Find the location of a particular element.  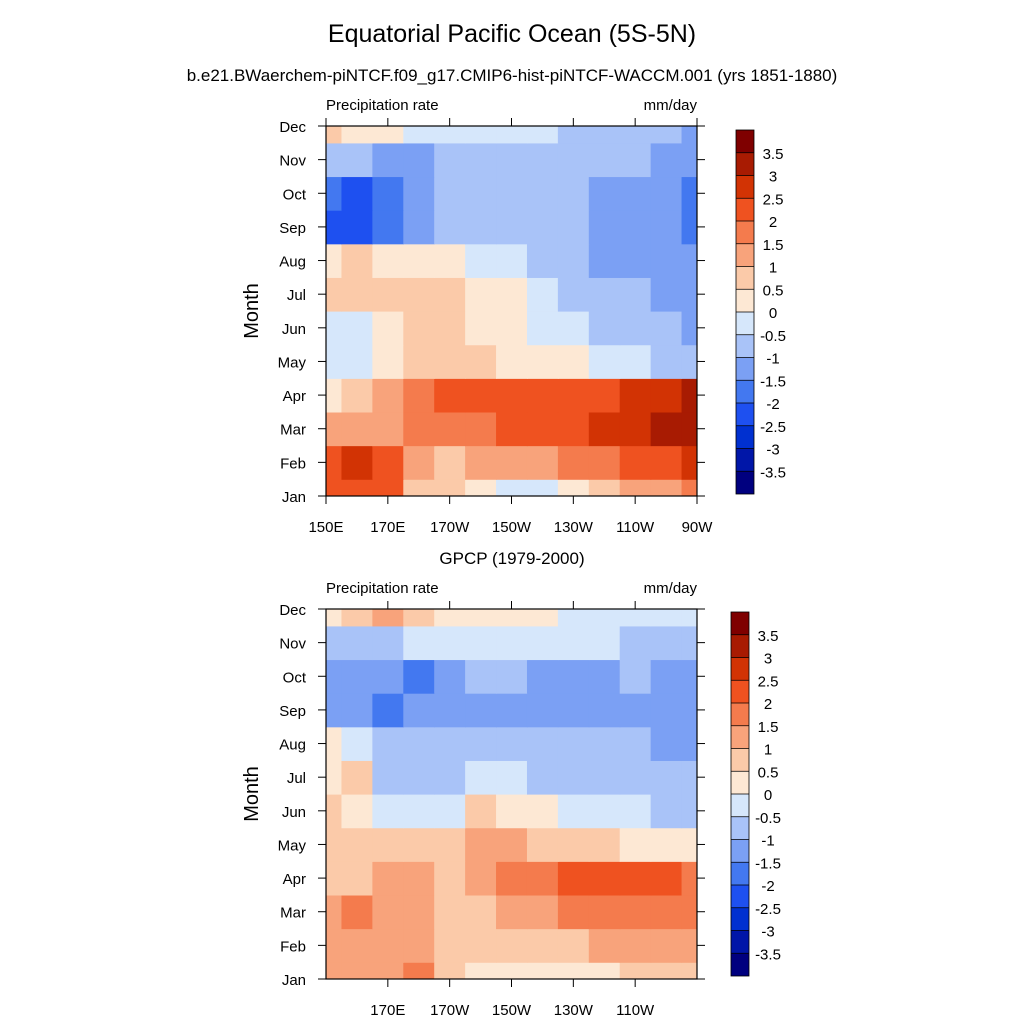

panel-title-obs: GPCP (1979-2000) is located at coordinates (512, 558).